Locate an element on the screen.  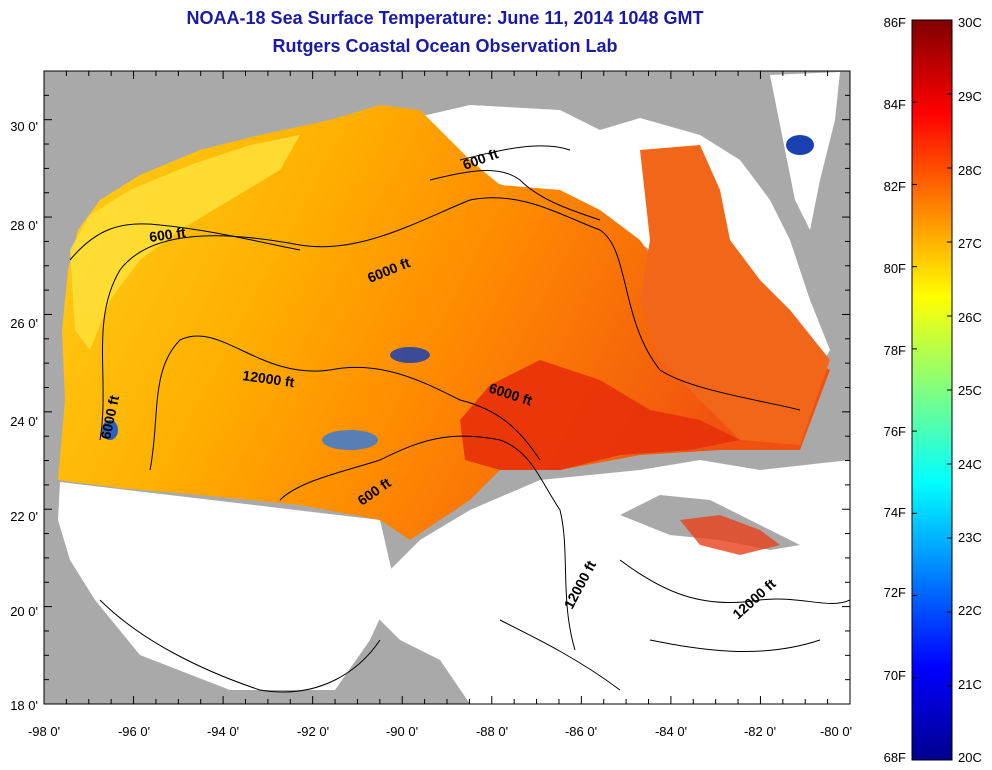
y-tick-label: 28 0' is located at coordinates (24, 225).